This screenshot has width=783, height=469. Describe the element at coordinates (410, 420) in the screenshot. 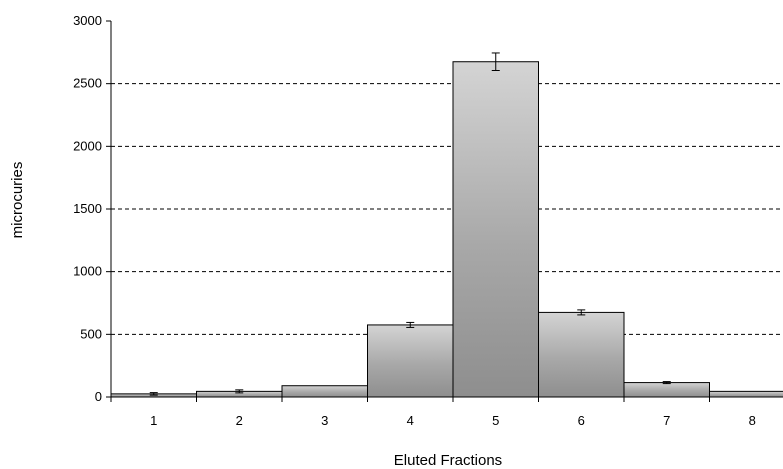

I see `x-tick-label: 4` at that location.